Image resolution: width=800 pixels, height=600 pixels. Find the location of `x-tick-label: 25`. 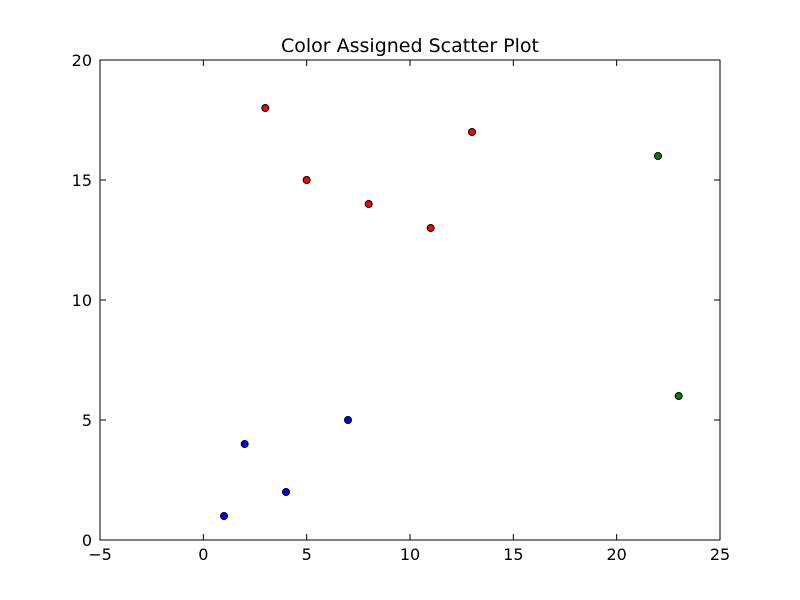

x-tick-label: 25 is located at coordinates (720, 554).